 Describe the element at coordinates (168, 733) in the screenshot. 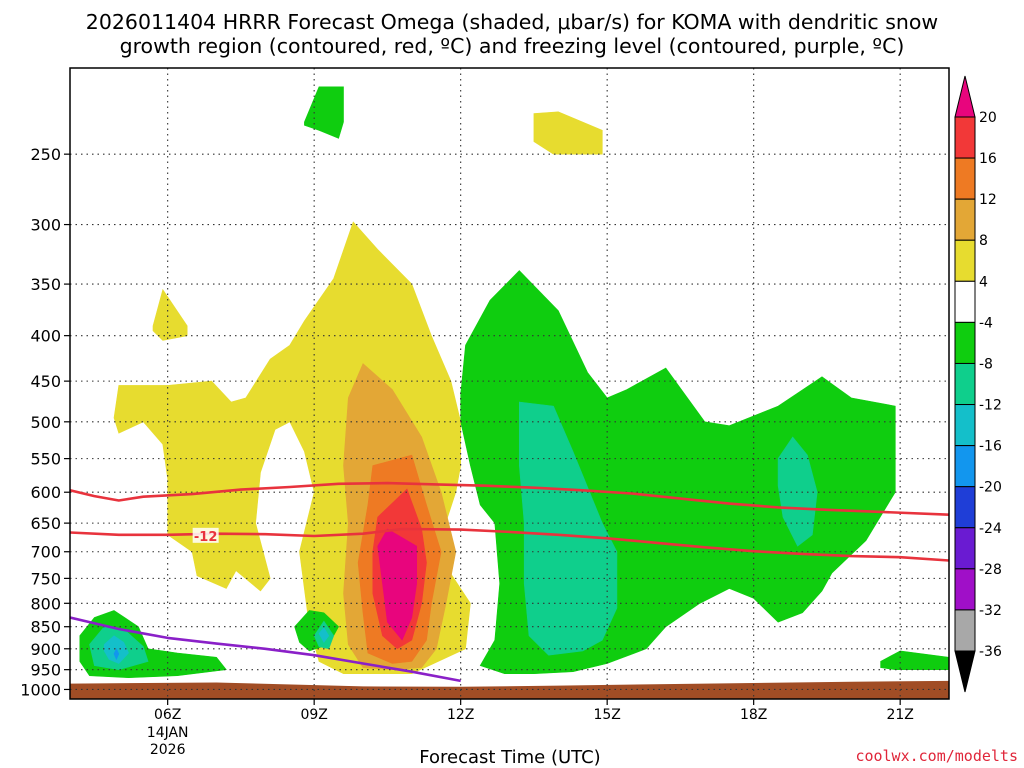

I see `x-tick-date: 14JAN` at that location.